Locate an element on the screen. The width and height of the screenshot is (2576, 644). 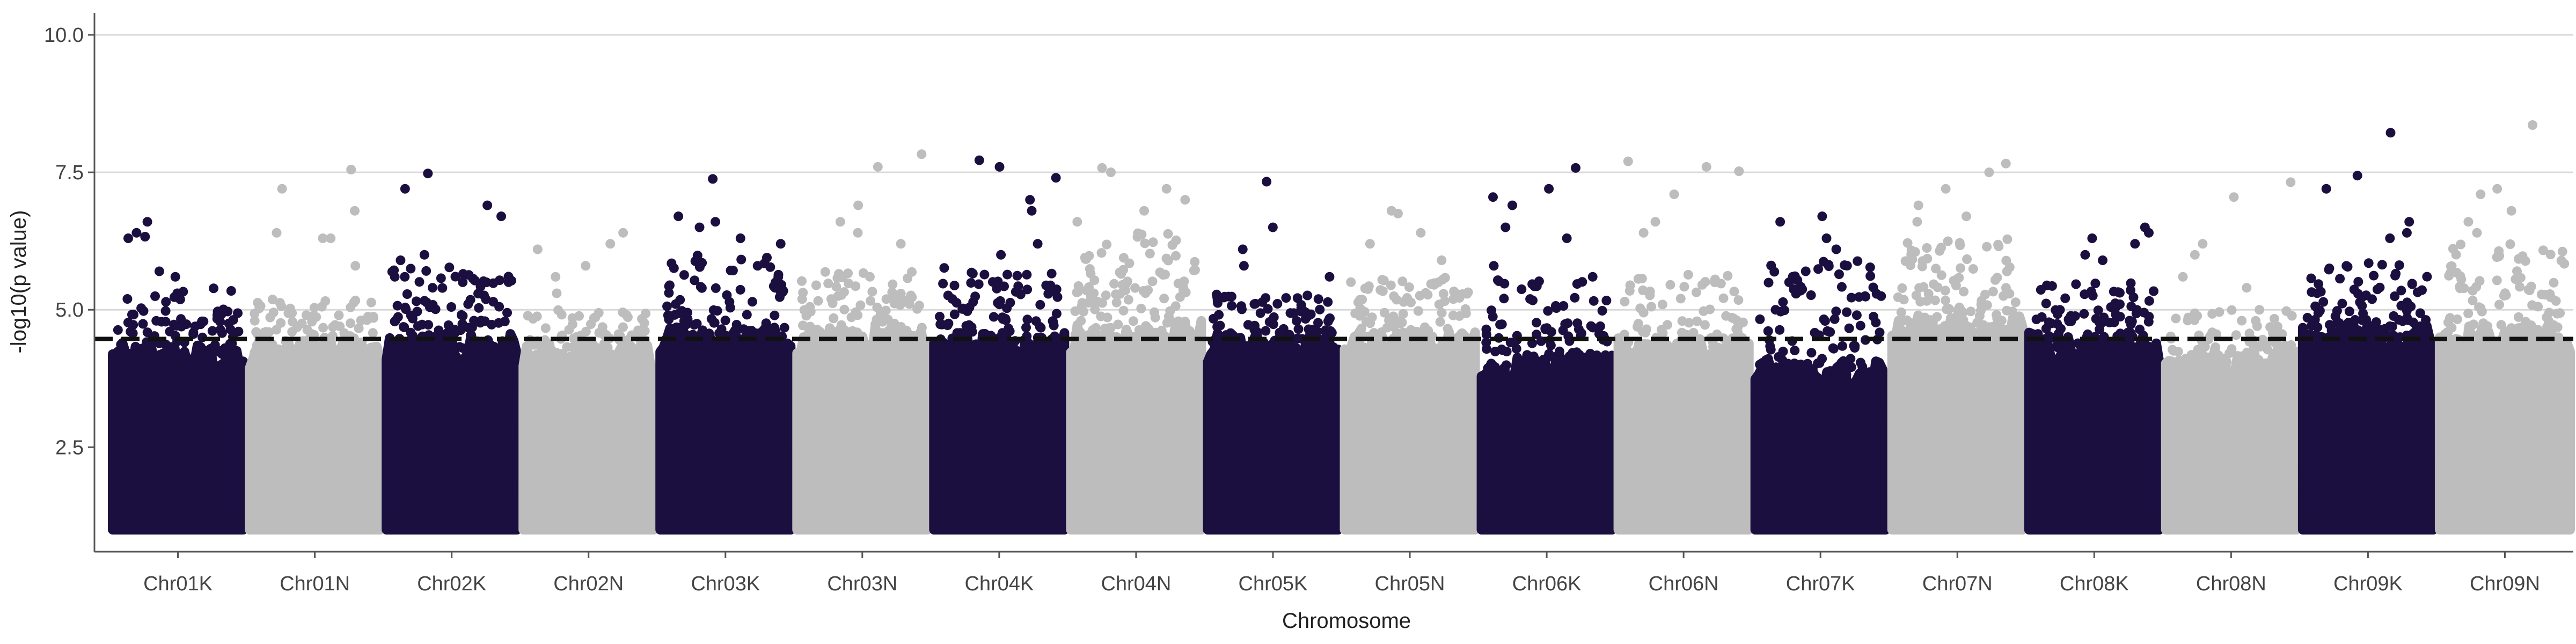
x-tick-label-Chr01N: Chr01N is located at coordinates (315, 584).